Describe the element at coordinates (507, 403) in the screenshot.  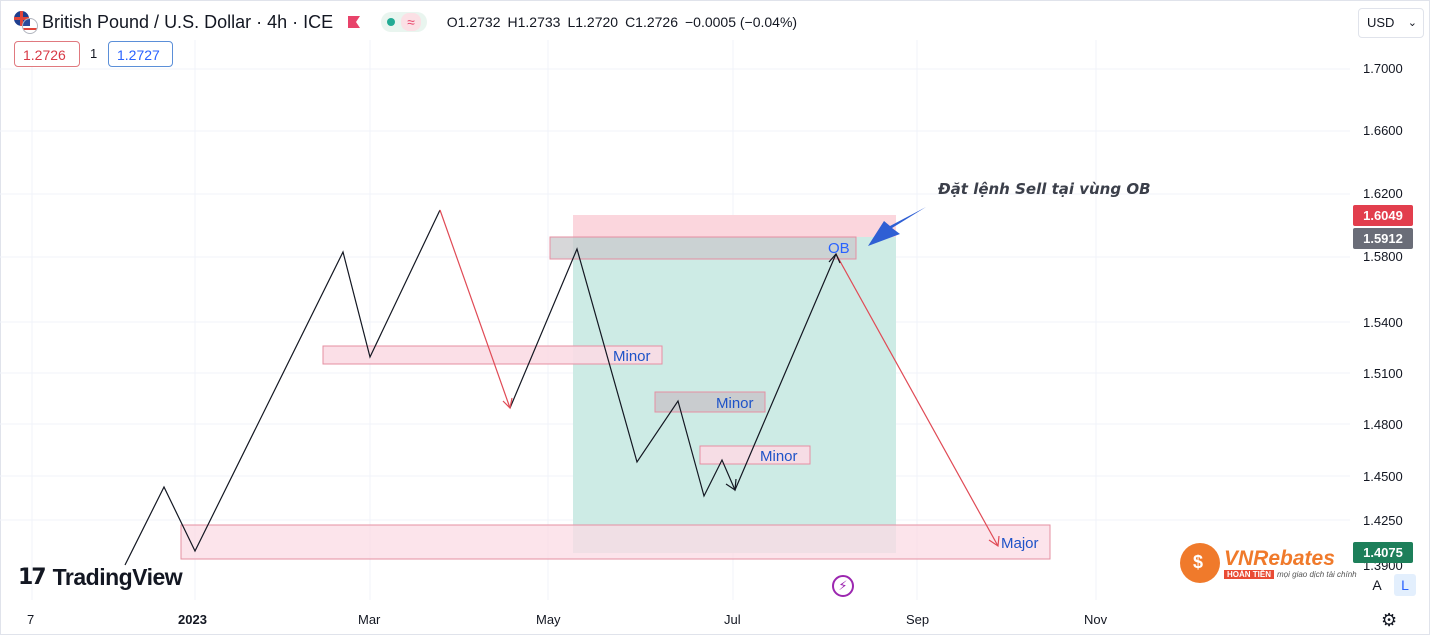
I see `arrowhead-small` at that location.